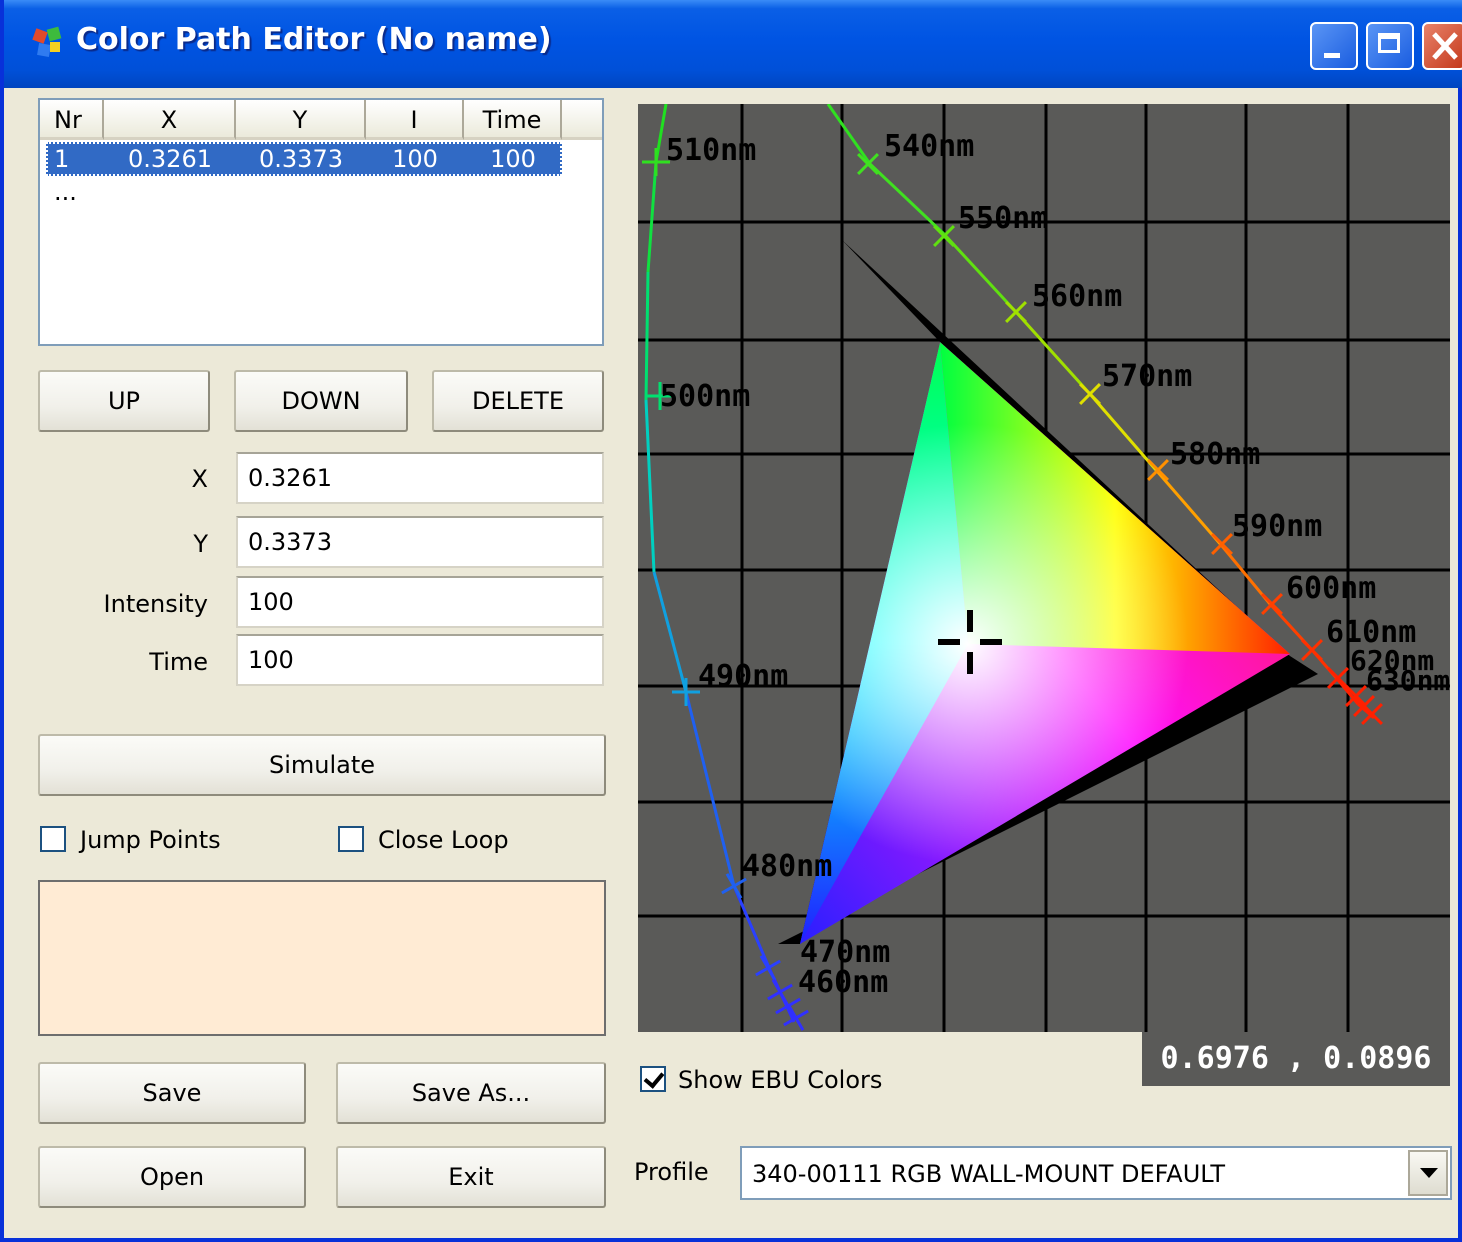 The width and height of the screenshot is (1462, 1242). Describe the element at coordinates (1334, 46) in the screenshot. I see `minimize-button` at that location.